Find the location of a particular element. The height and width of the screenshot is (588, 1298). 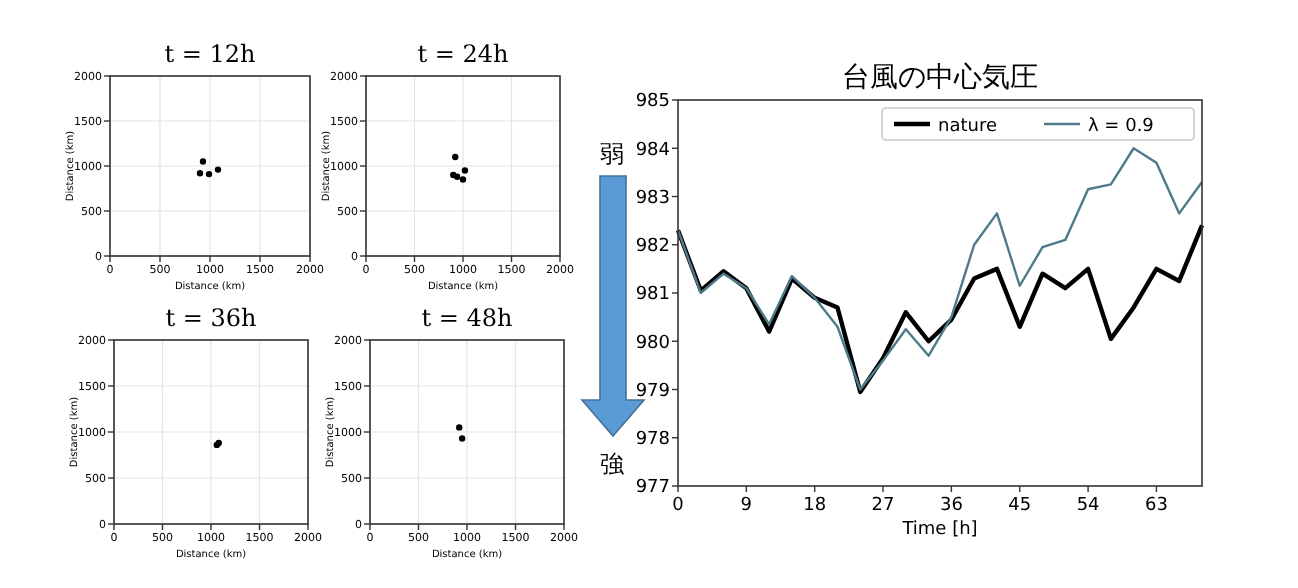

x-tick-label: 36 is located at coordinates (951, 506).